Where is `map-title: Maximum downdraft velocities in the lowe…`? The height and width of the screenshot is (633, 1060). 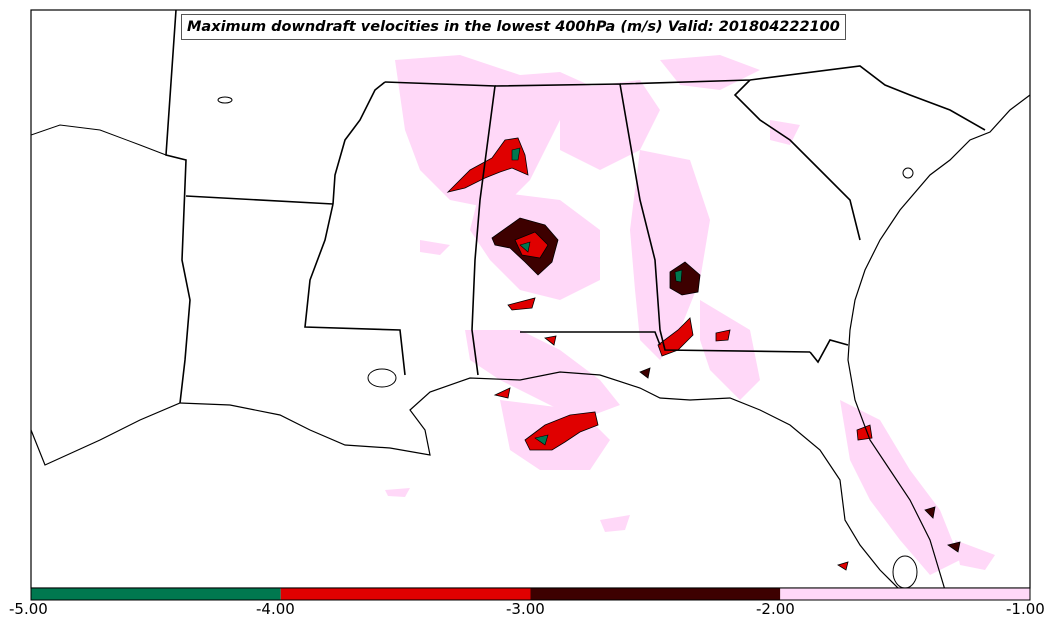
map-title: Maximum downdraft velocities in the lowe… is located at coordinates (513, 27).